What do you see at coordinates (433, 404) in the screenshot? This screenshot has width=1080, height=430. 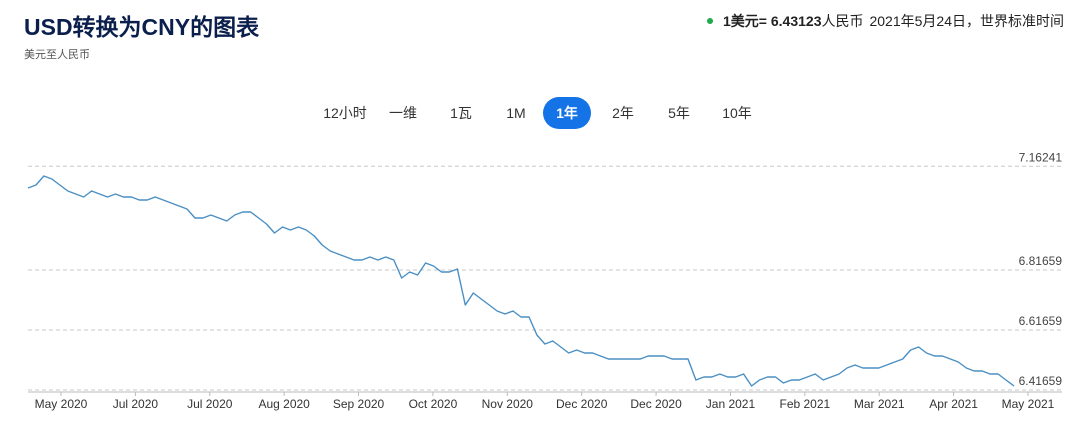 I see `x-tick-label: Oct 2020` at bounding box center [433, 404].